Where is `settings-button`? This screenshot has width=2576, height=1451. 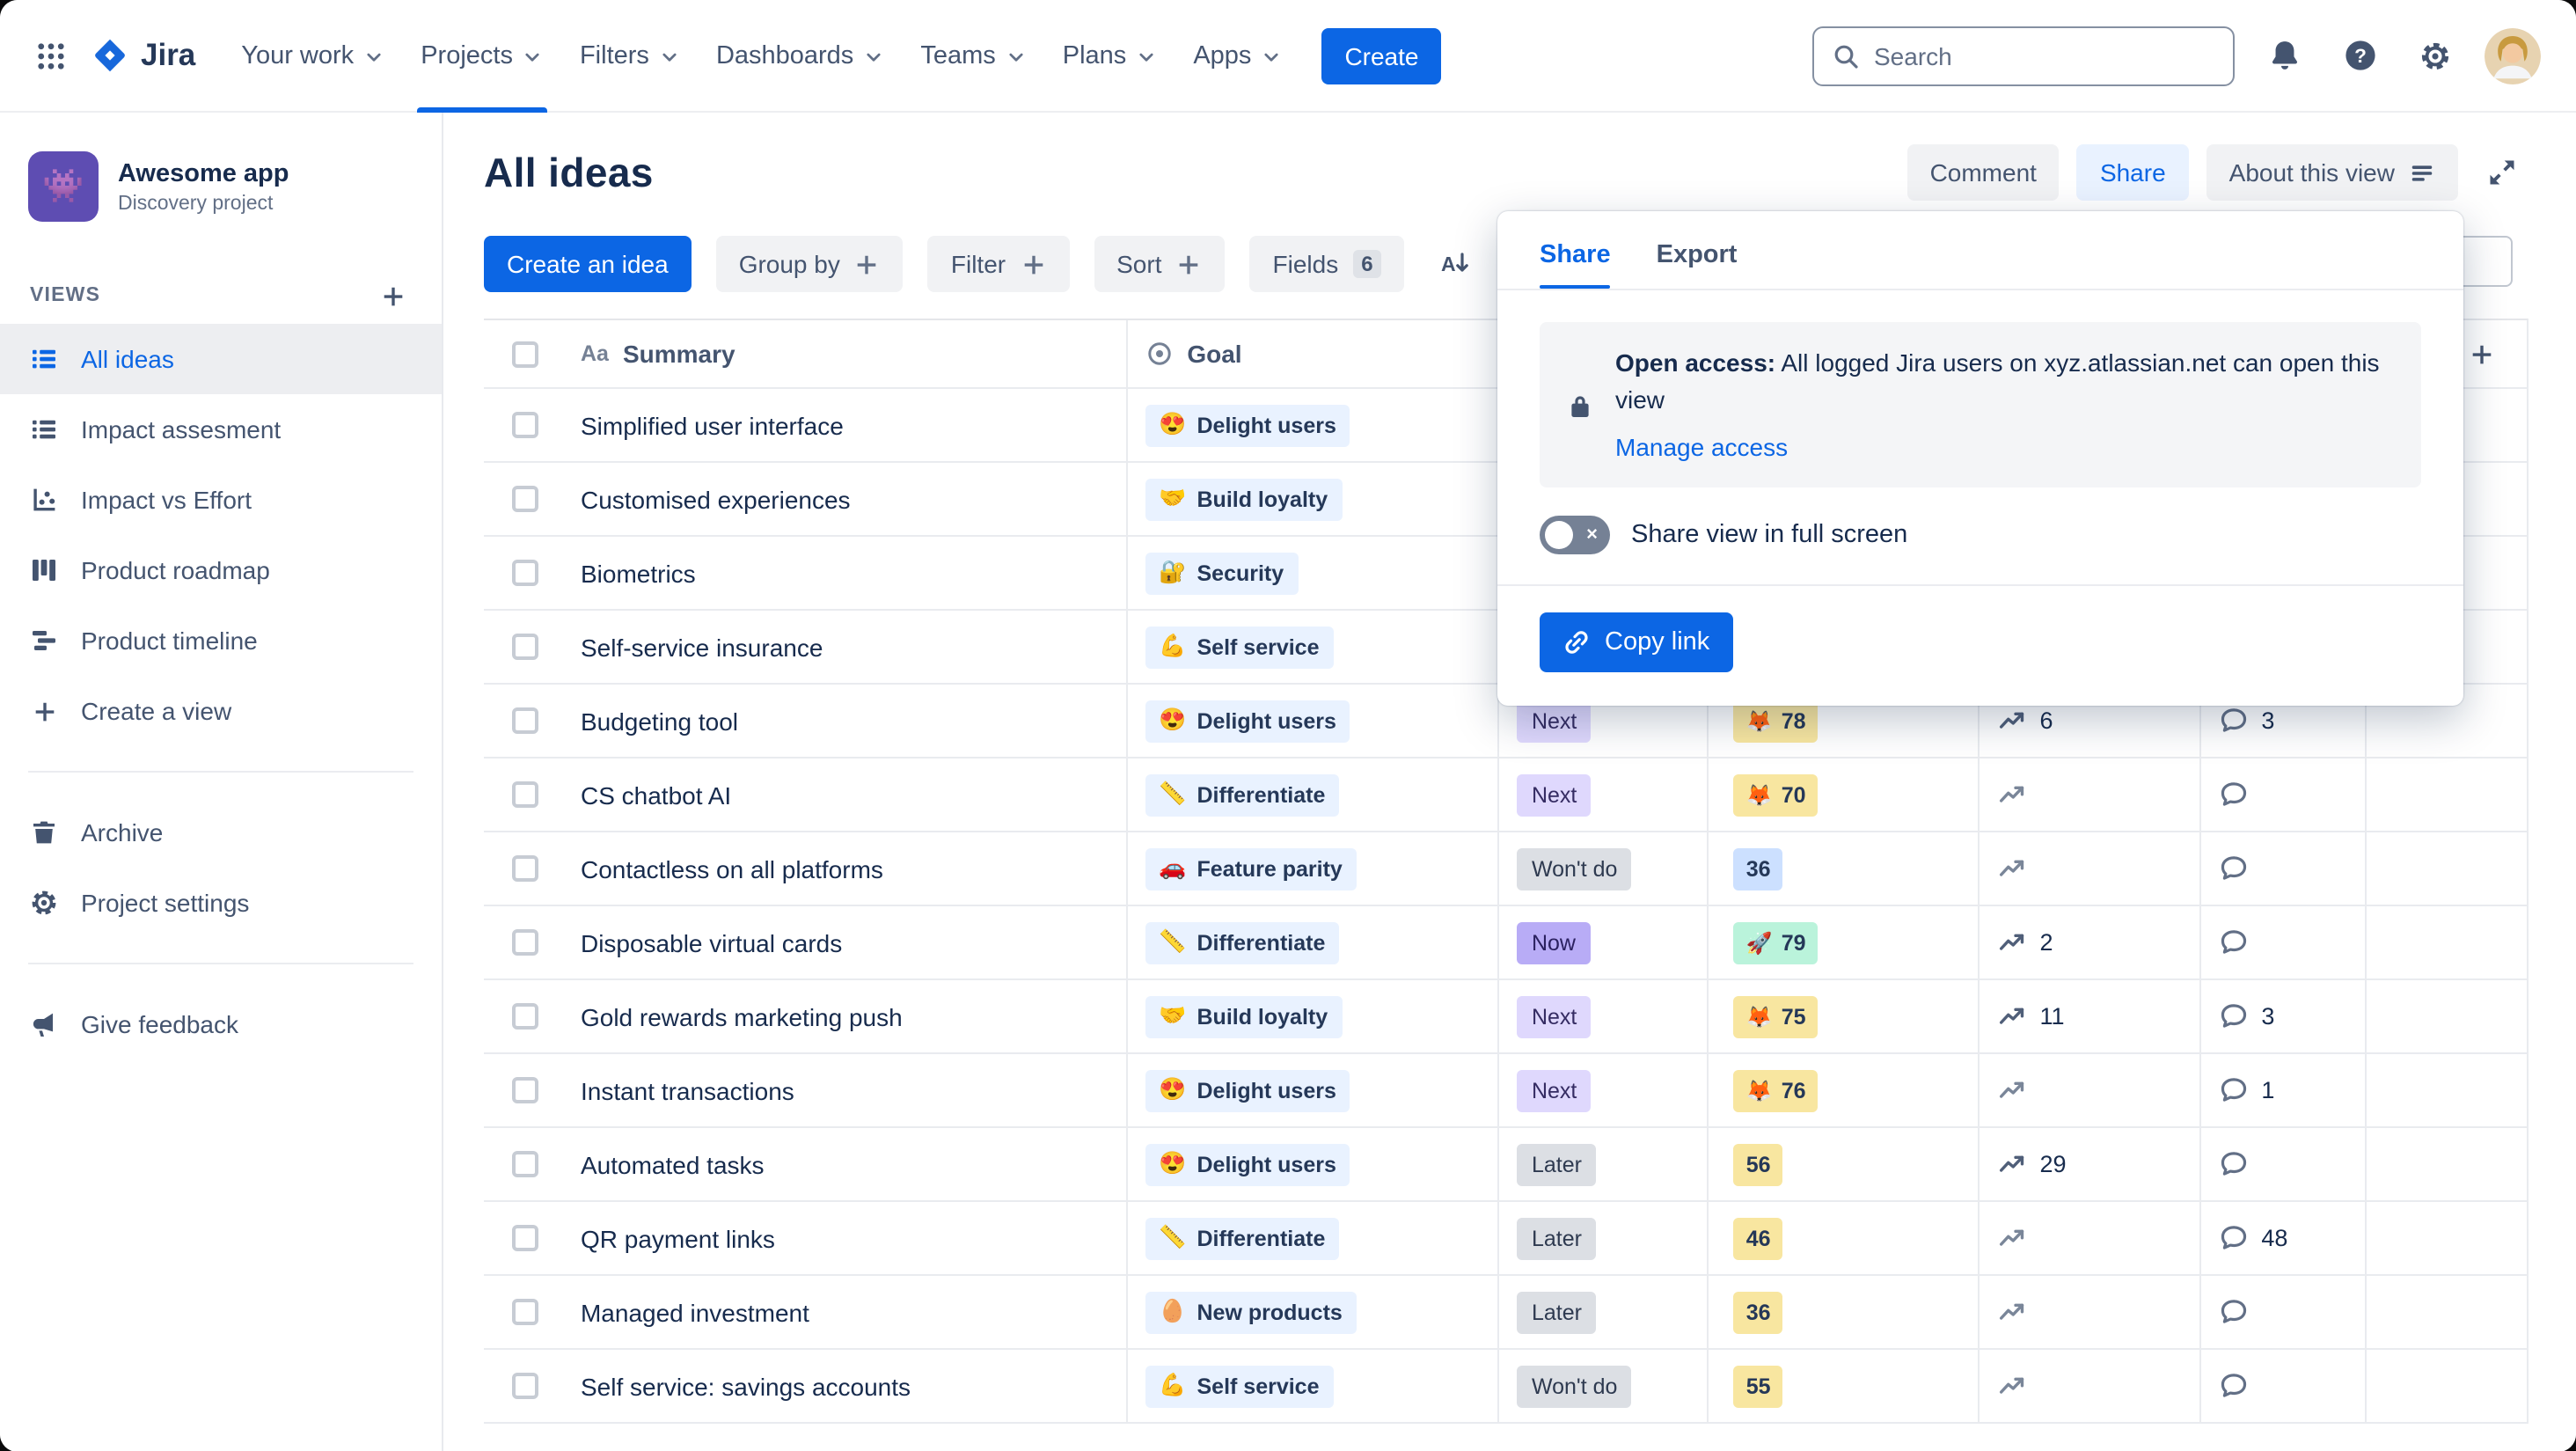 settings-button is located at coordinates (2435, 55).